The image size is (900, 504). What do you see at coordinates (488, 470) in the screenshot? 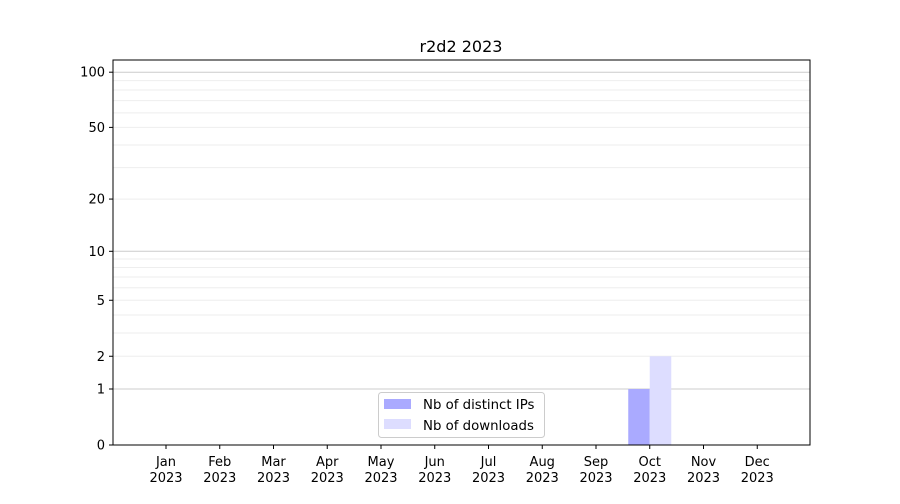
I see `x-tick-label: Jul 2023` at bounding box center [488, 470].